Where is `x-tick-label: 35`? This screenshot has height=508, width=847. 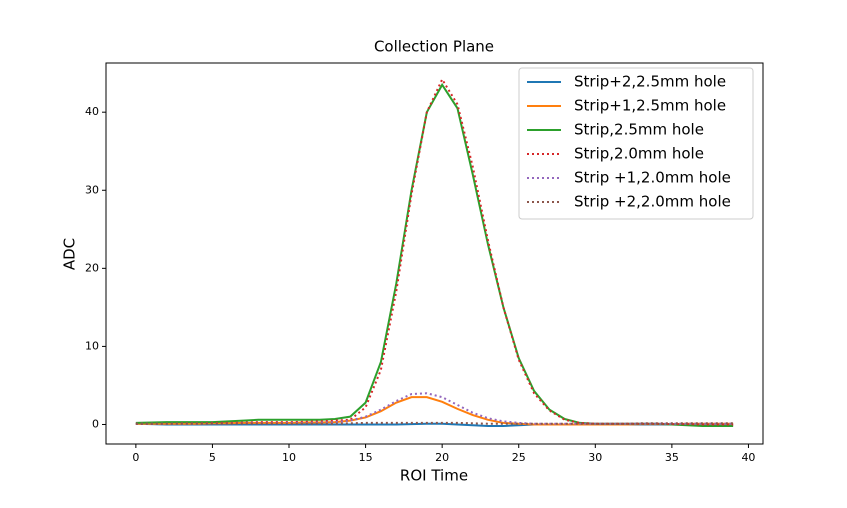 x-tick-label: 35 is located at coordinates (672, 457).